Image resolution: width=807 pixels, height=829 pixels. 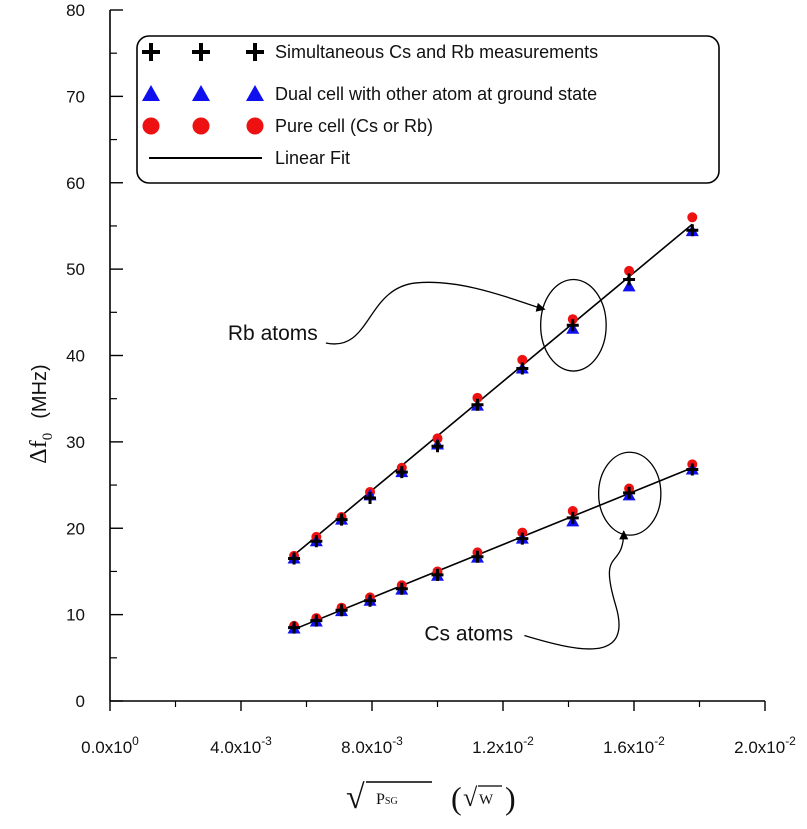 I want to click on x-axis-title-sg: SG, so click(x=391, y=801).